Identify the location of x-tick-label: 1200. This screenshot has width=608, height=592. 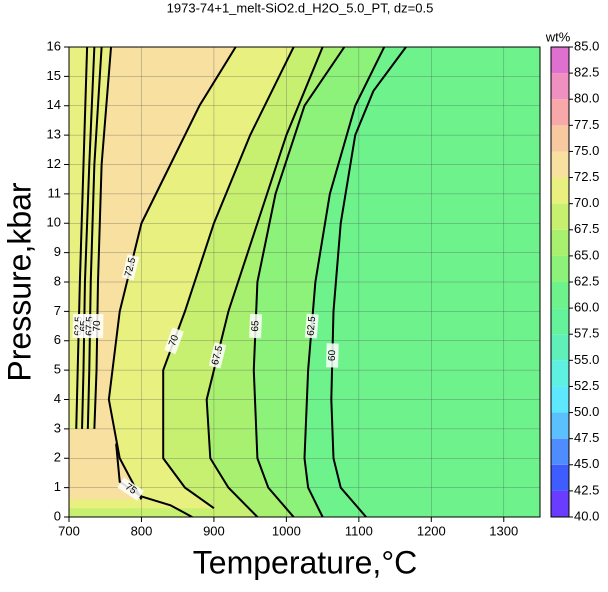
(431, 530).